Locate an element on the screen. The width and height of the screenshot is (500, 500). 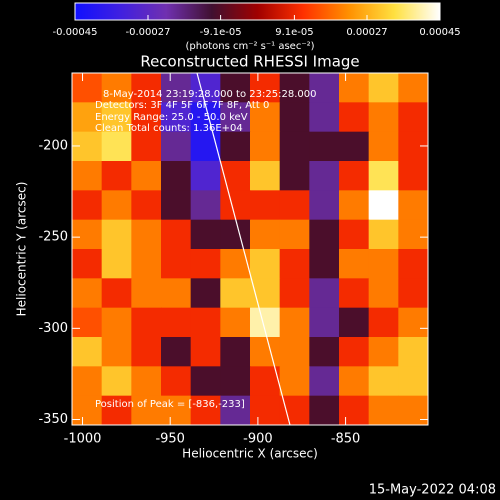
x-tick-label: -900 is located at coordinates (258, 439).